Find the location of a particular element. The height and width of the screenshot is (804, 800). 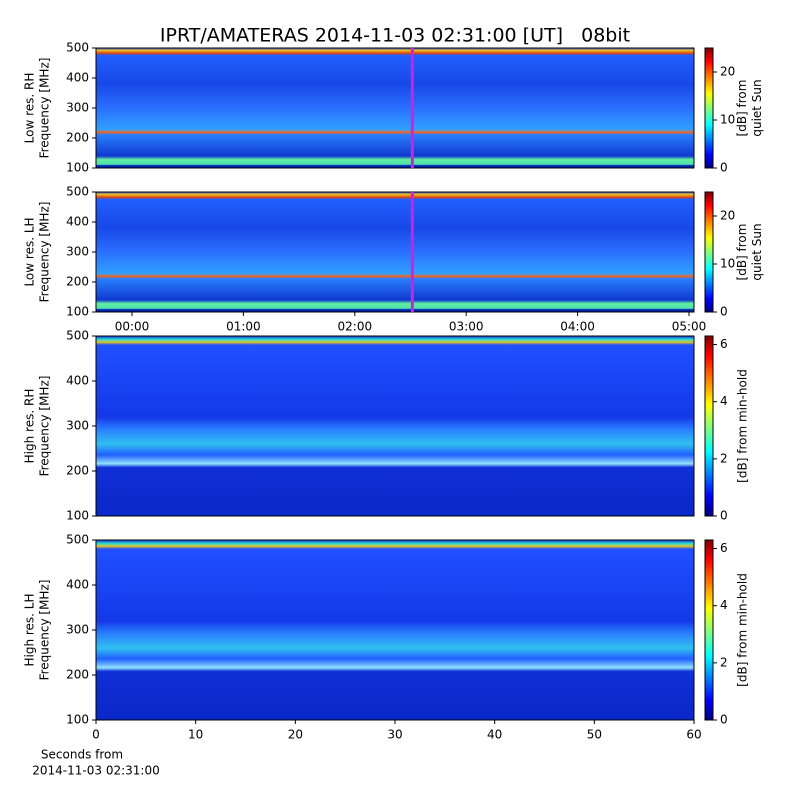

y-axis-label: Low res. LH is located at coordinates (30, 251).